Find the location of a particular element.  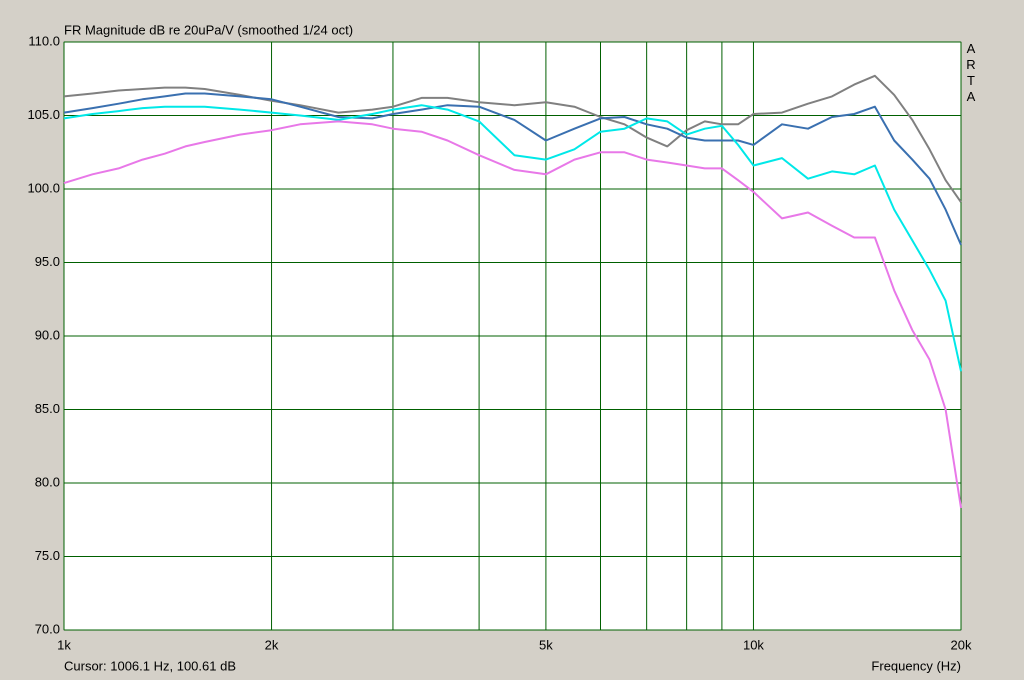

y-tick-label: 85.0 is located at coordinates (47, 408).